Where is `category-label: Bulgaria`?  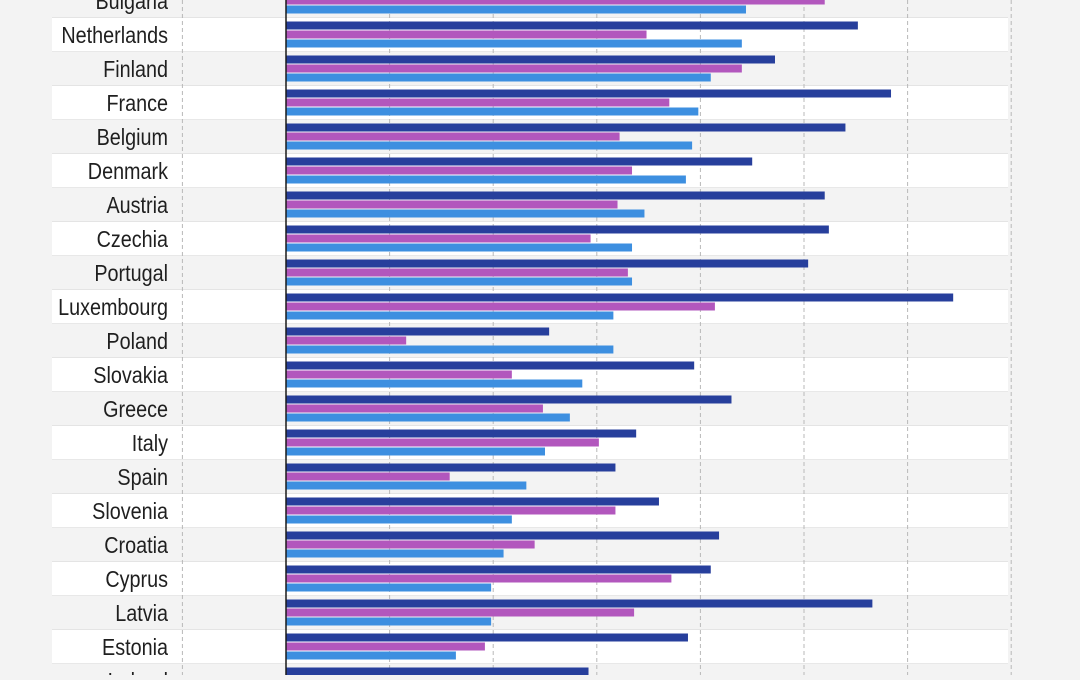 category-label: Bulgaria is located at coordinates (131, 7).